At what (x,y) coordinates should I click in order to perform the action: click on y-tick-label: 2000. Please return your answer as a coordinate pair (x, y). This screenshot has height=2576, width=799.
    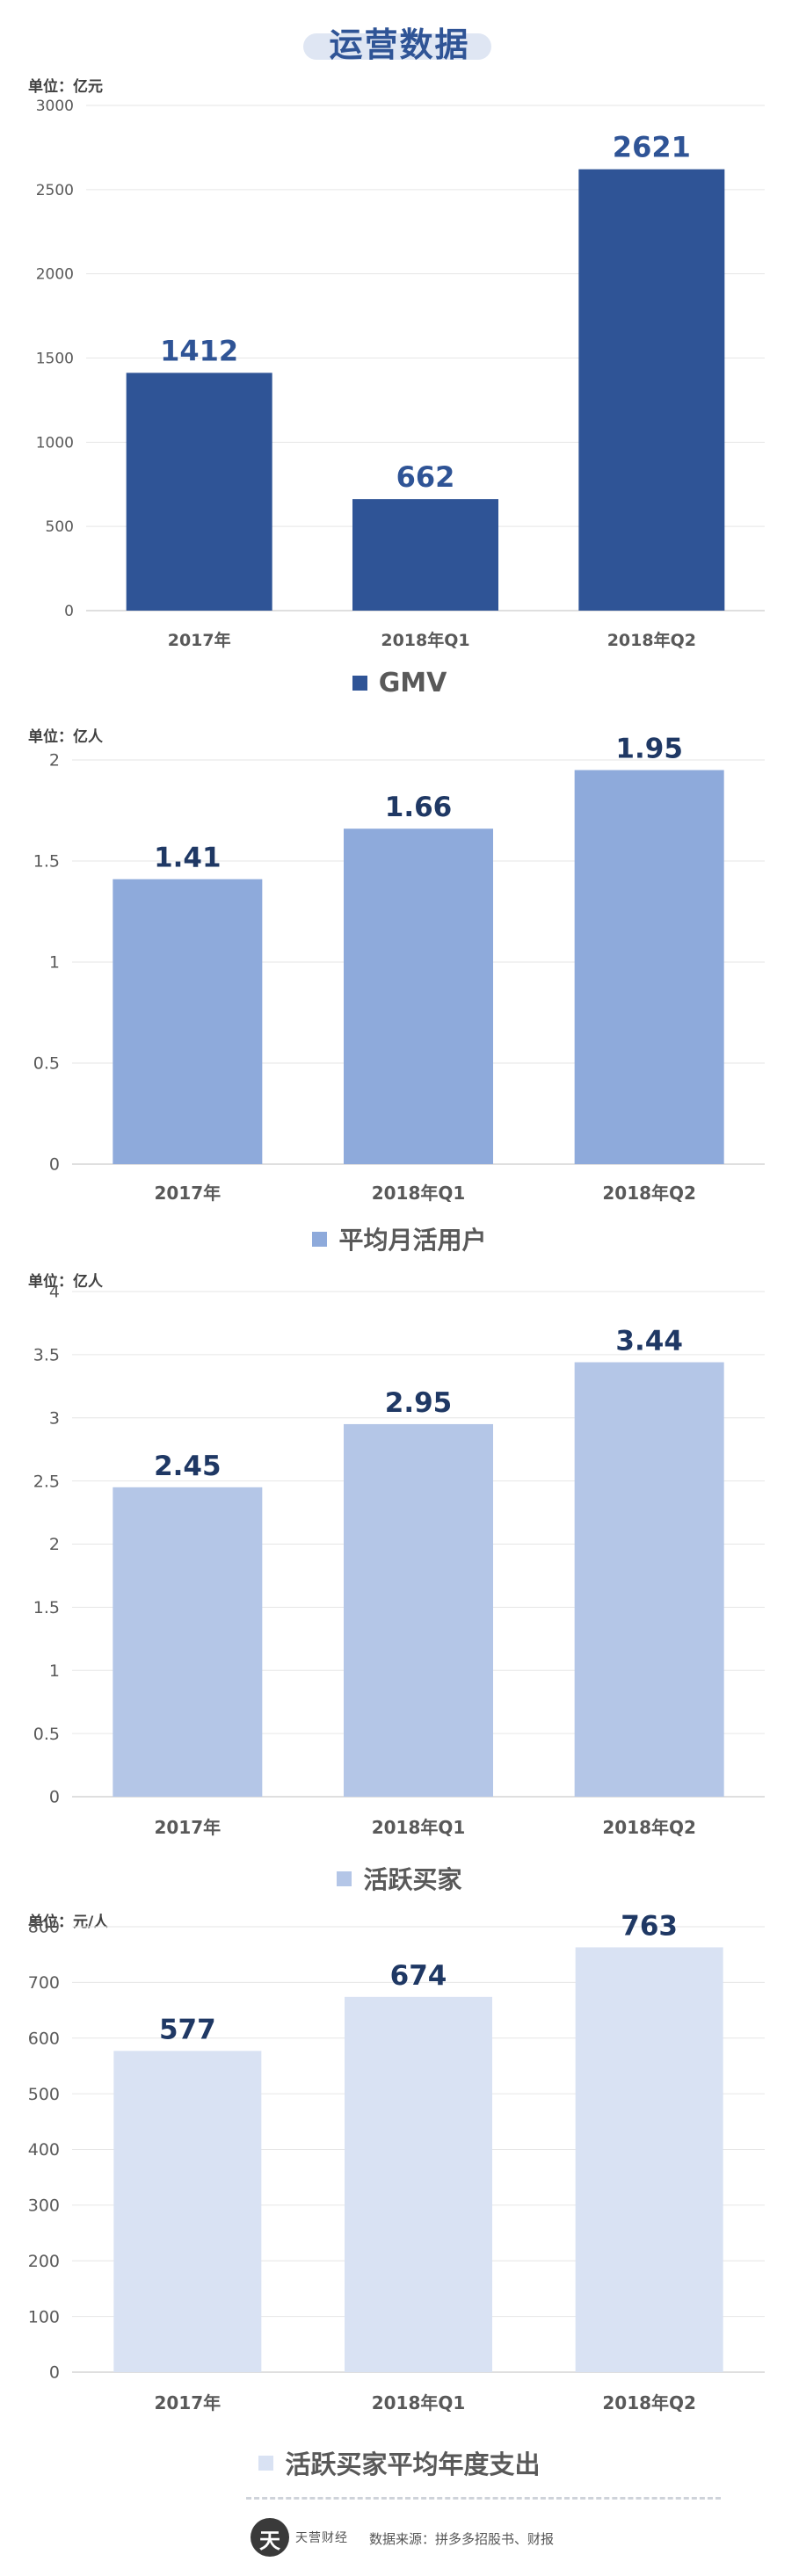
    Looking at the image, I should click on (55, 275).